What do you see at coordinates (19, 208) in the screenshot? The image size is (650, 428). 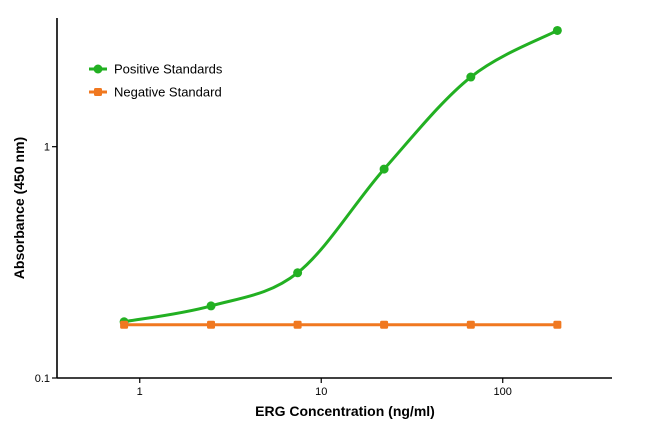 I see `y-axis-title: Absorbance (450 nm)` at bounding box center [19, 208].